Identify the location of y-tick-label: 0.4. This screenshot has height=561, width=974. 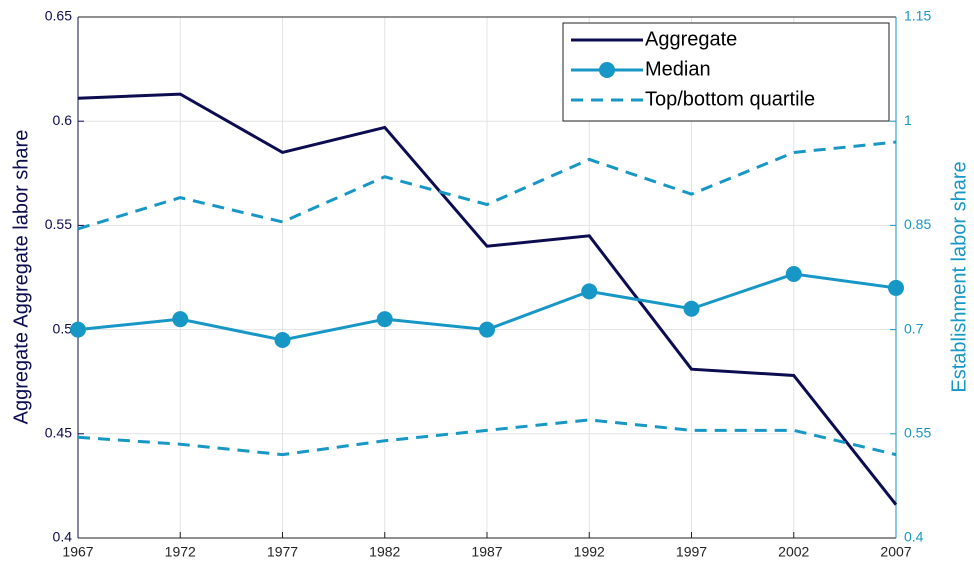
(63, 537).